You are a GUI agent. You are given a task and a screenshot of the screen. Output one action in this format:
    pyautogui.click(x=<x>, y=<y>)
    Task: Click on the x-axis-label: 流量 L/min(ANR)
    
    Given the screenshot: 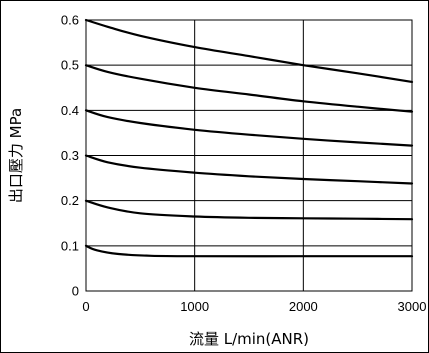 What is the action you would take?
    pyautogui.click(x=249, y=339)
    